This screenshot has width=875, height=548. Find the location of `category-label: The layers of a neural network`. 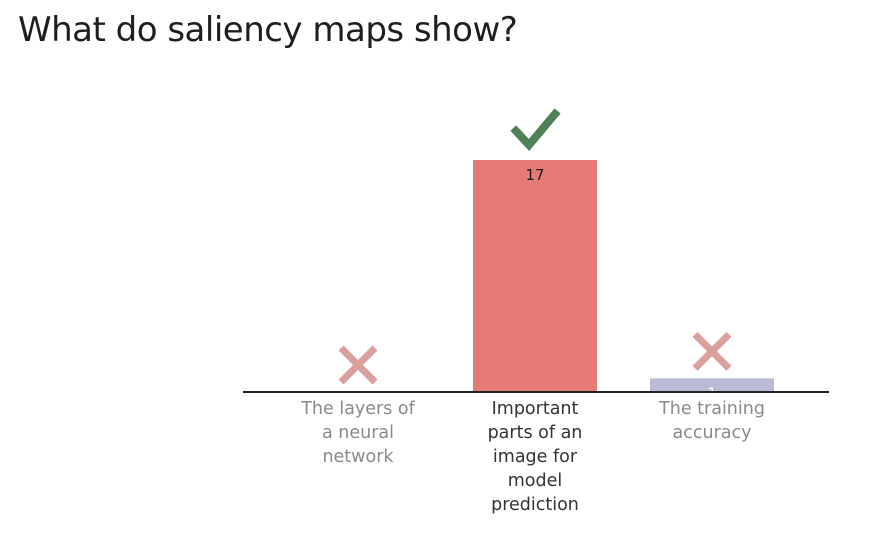

category-label: The layers of a neural network is located at coordinates (358, 433).